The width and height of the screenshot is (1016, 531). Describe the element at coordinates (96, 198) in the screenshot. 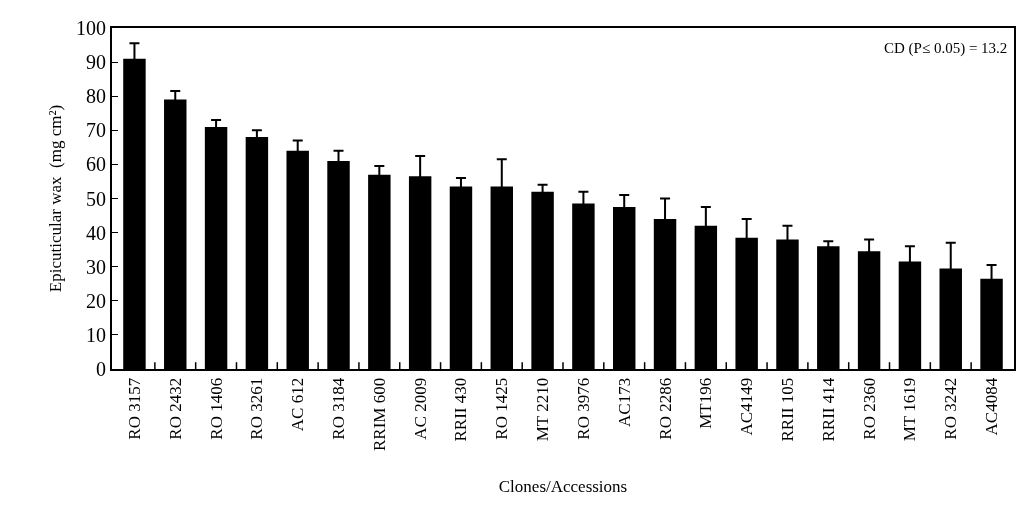

I see `y-tick-label: 50` at that location.